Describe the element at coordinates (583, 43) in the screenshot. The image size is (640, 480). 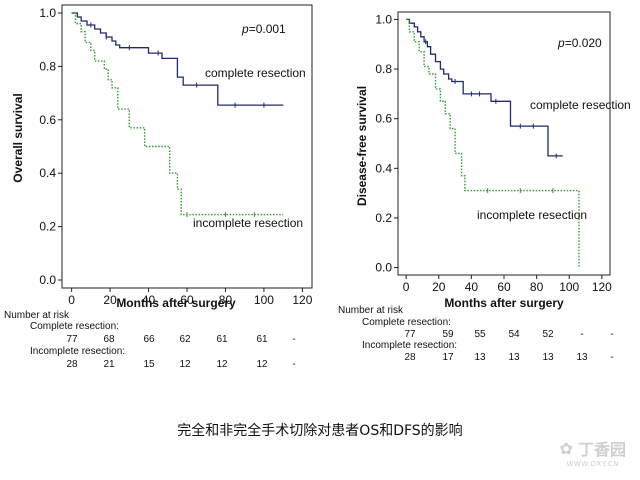
I see `p-value-number: =0.020` at that location.